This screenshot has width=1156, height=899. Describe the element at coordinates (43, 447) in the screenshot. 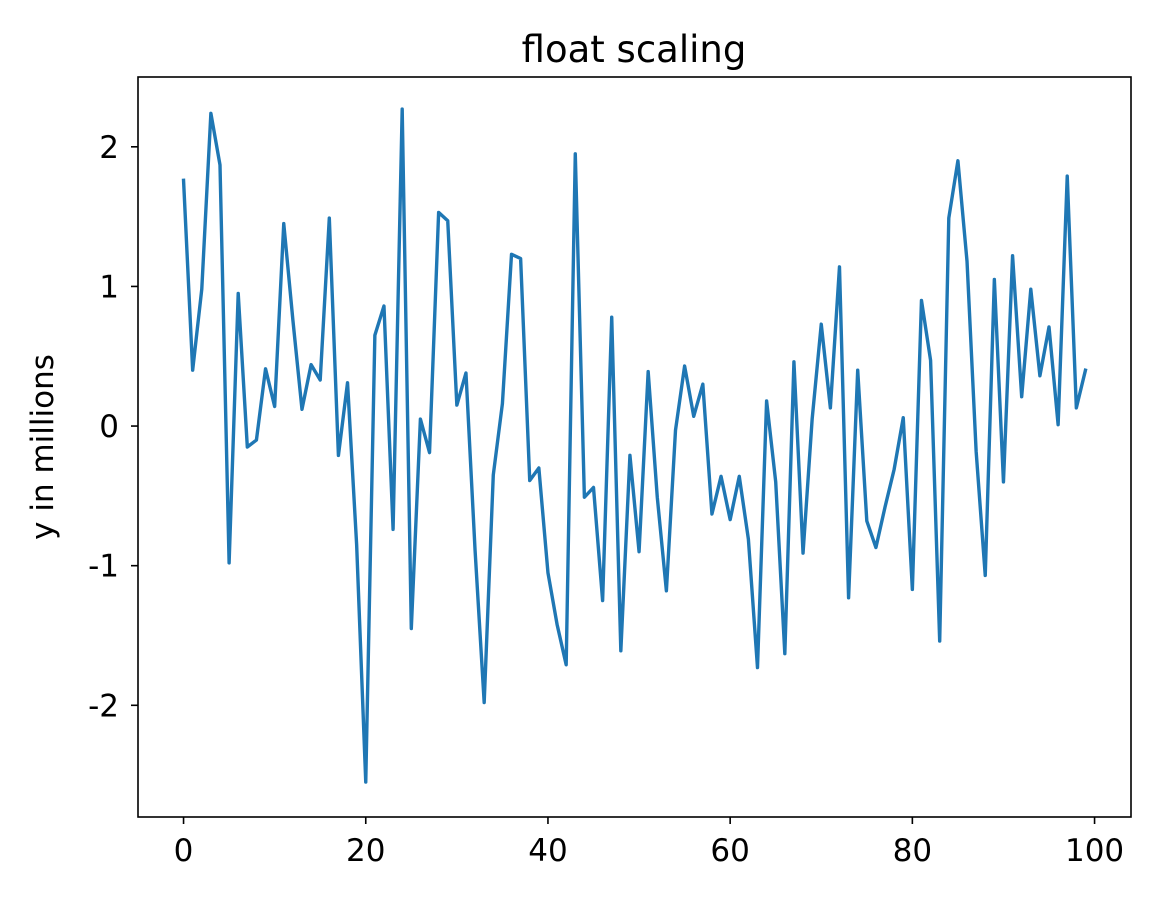

I see `y-axis-label: y in millions` at that location.